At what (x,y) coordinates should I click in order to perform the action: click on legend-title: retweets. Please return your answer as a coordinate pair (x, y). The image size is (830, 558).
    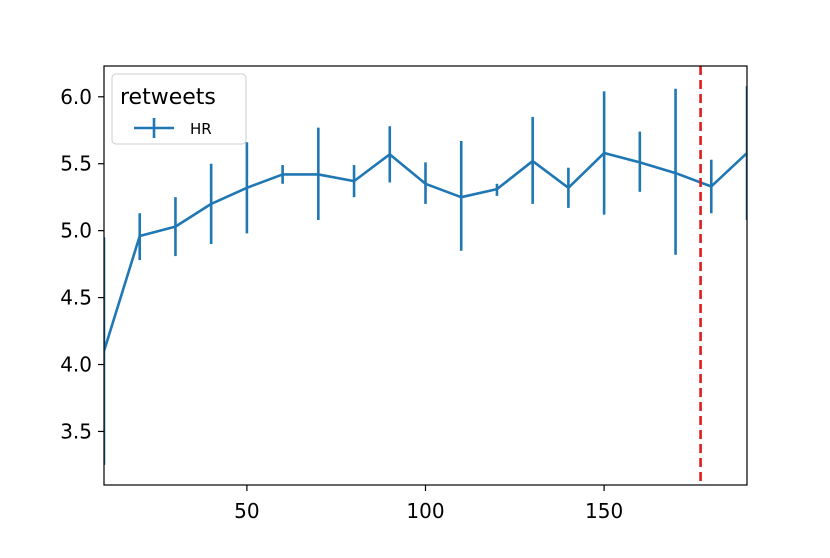
    Looking at the image, I should click on (168, 97).